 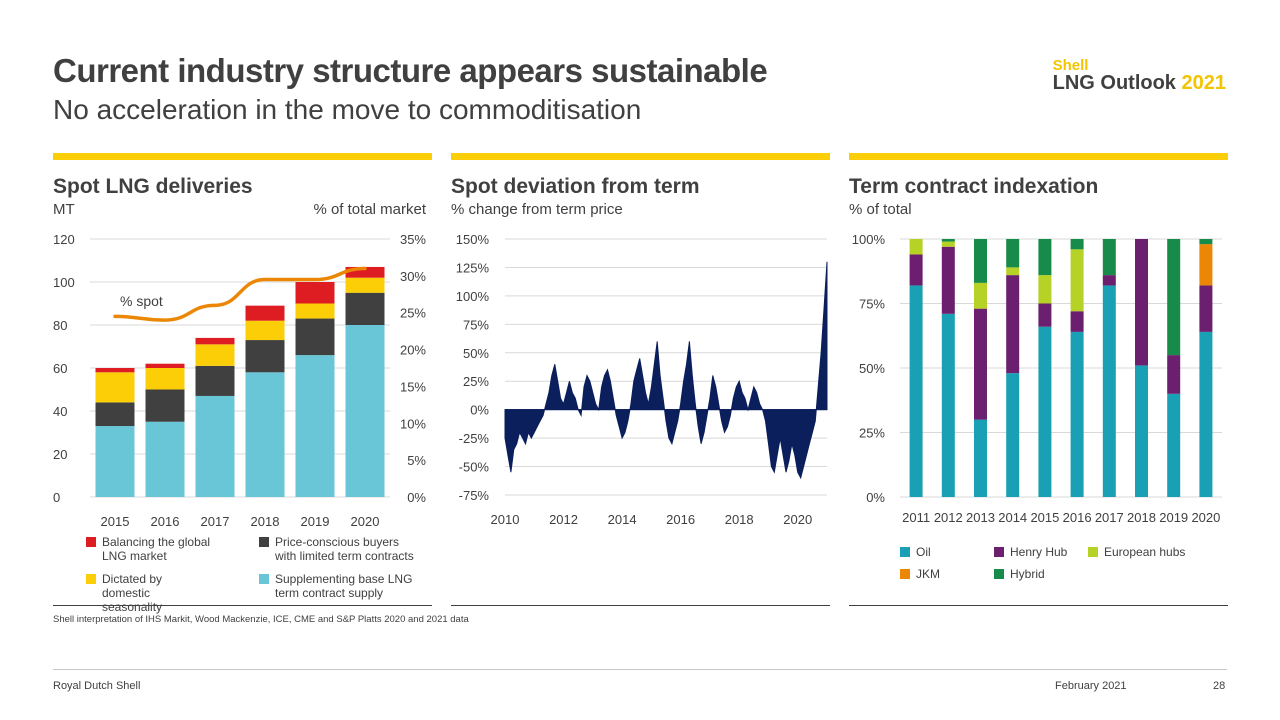 I want to click on y-tick-label: 150%, so click(x=473, y=239).